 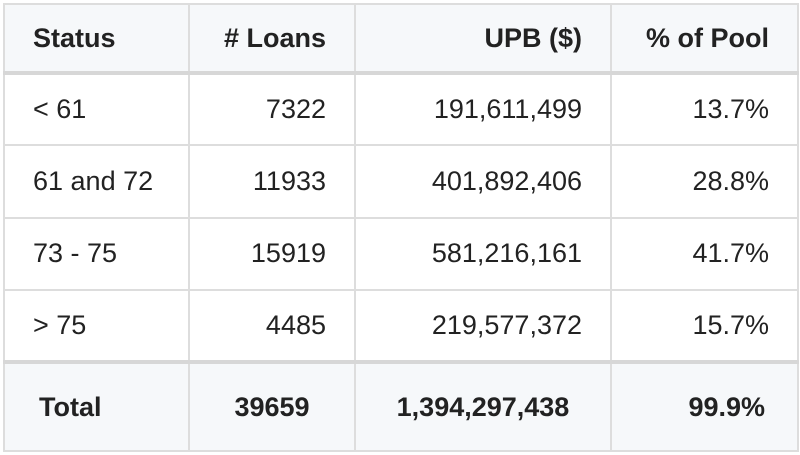 What do you see at coordinates (272, 181) in the screenshot?
I see `cell-loans: 11933` at bounding box center [272, 181].